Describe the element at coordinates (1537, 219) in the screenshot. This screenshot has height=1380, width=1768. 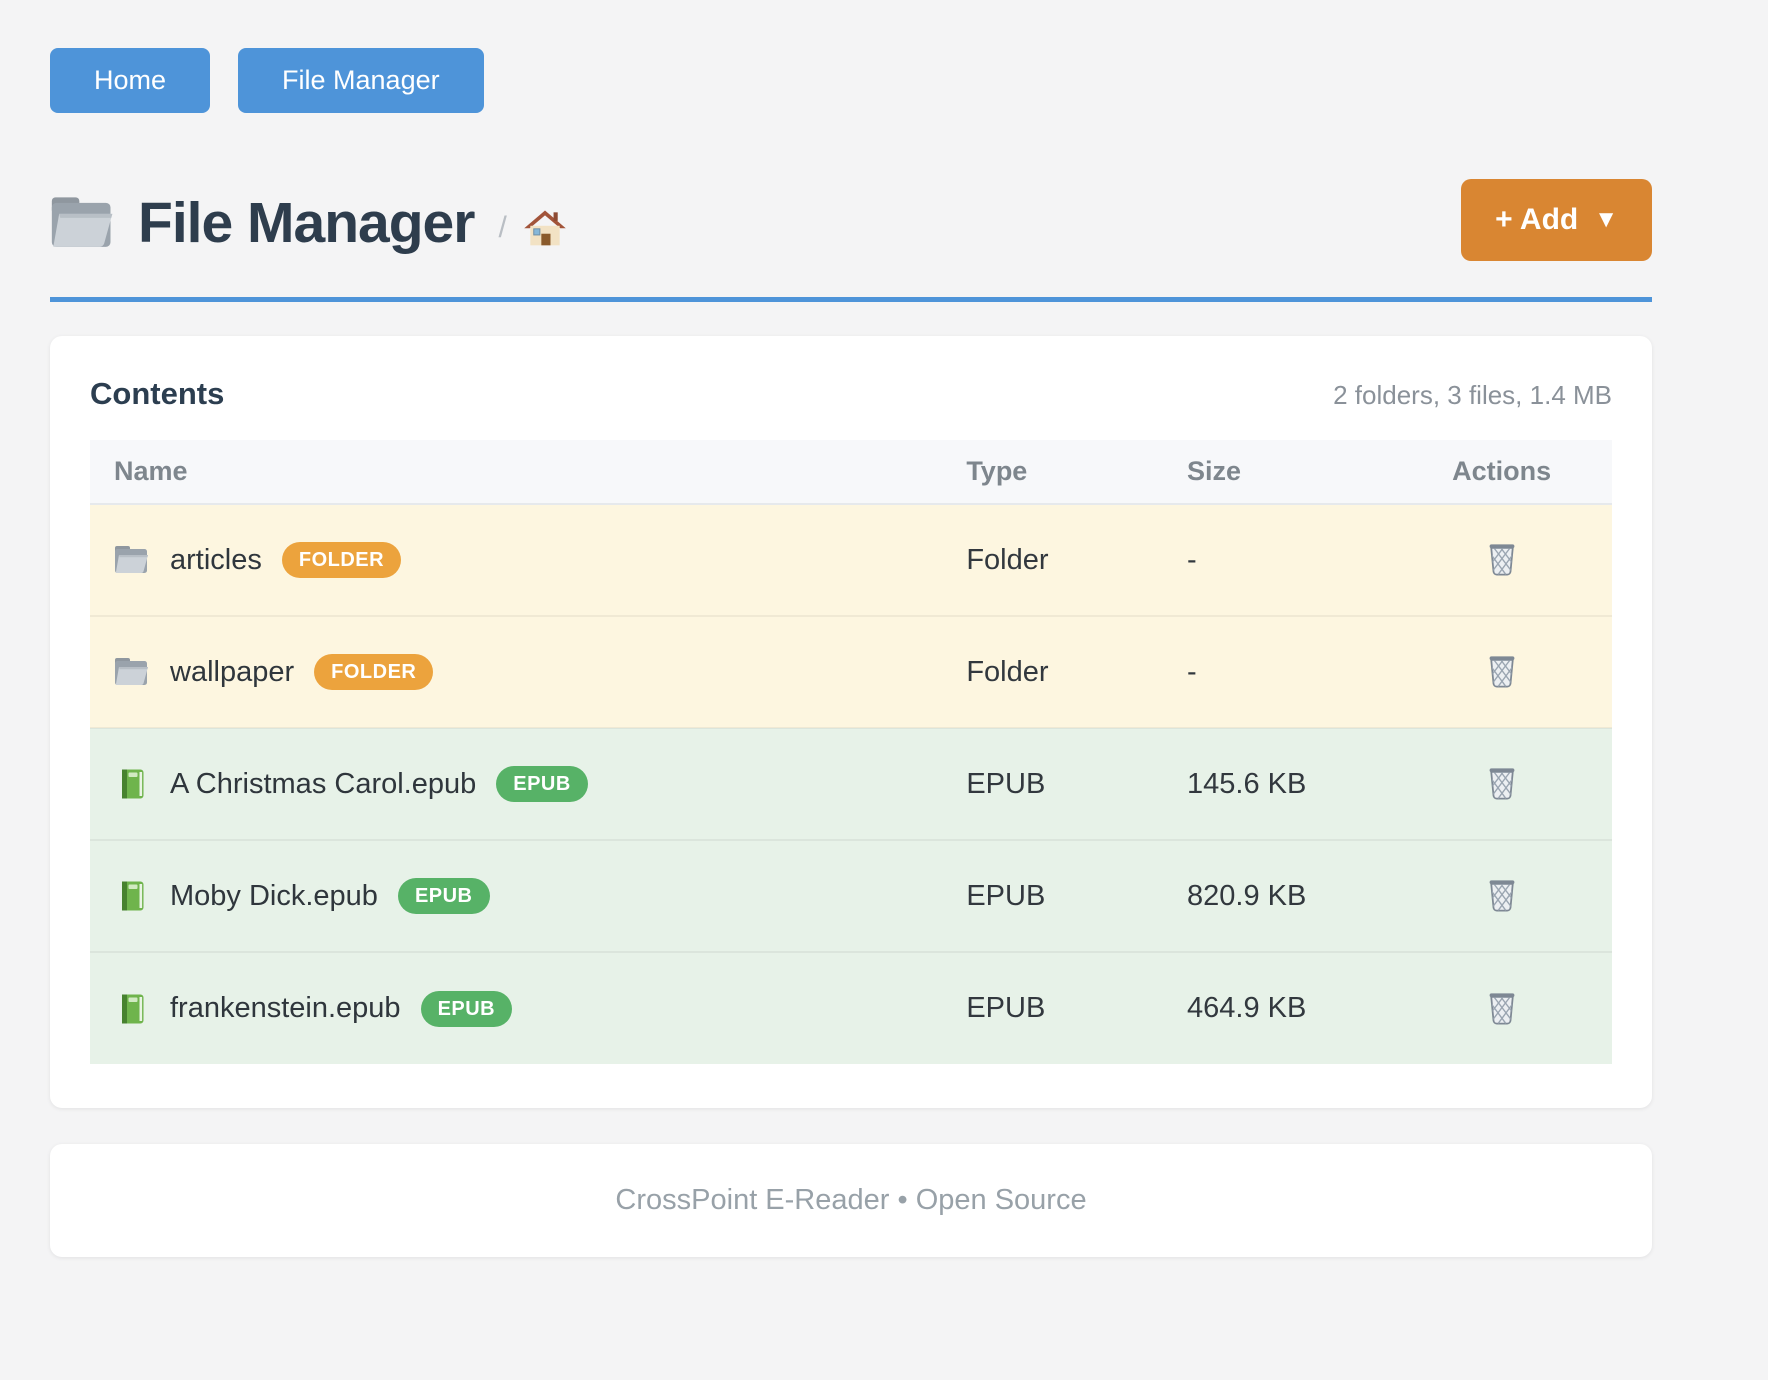
I see `add-button-label: + Add` at that location.